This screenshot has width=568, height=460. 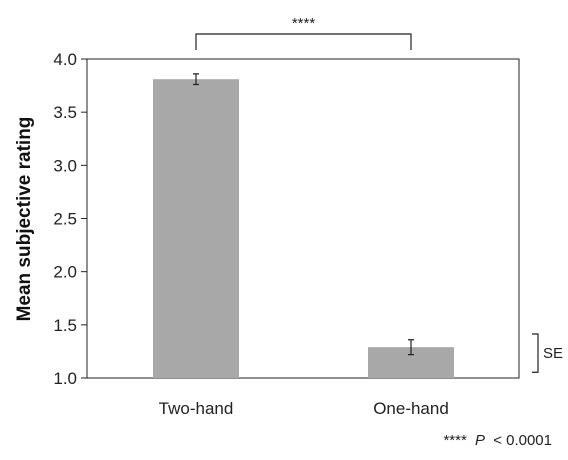 What do you see at coordinates (196, 408) in the screenshot?
I see `x-tick-label: Two-hand` at bounding box center [196, 408].